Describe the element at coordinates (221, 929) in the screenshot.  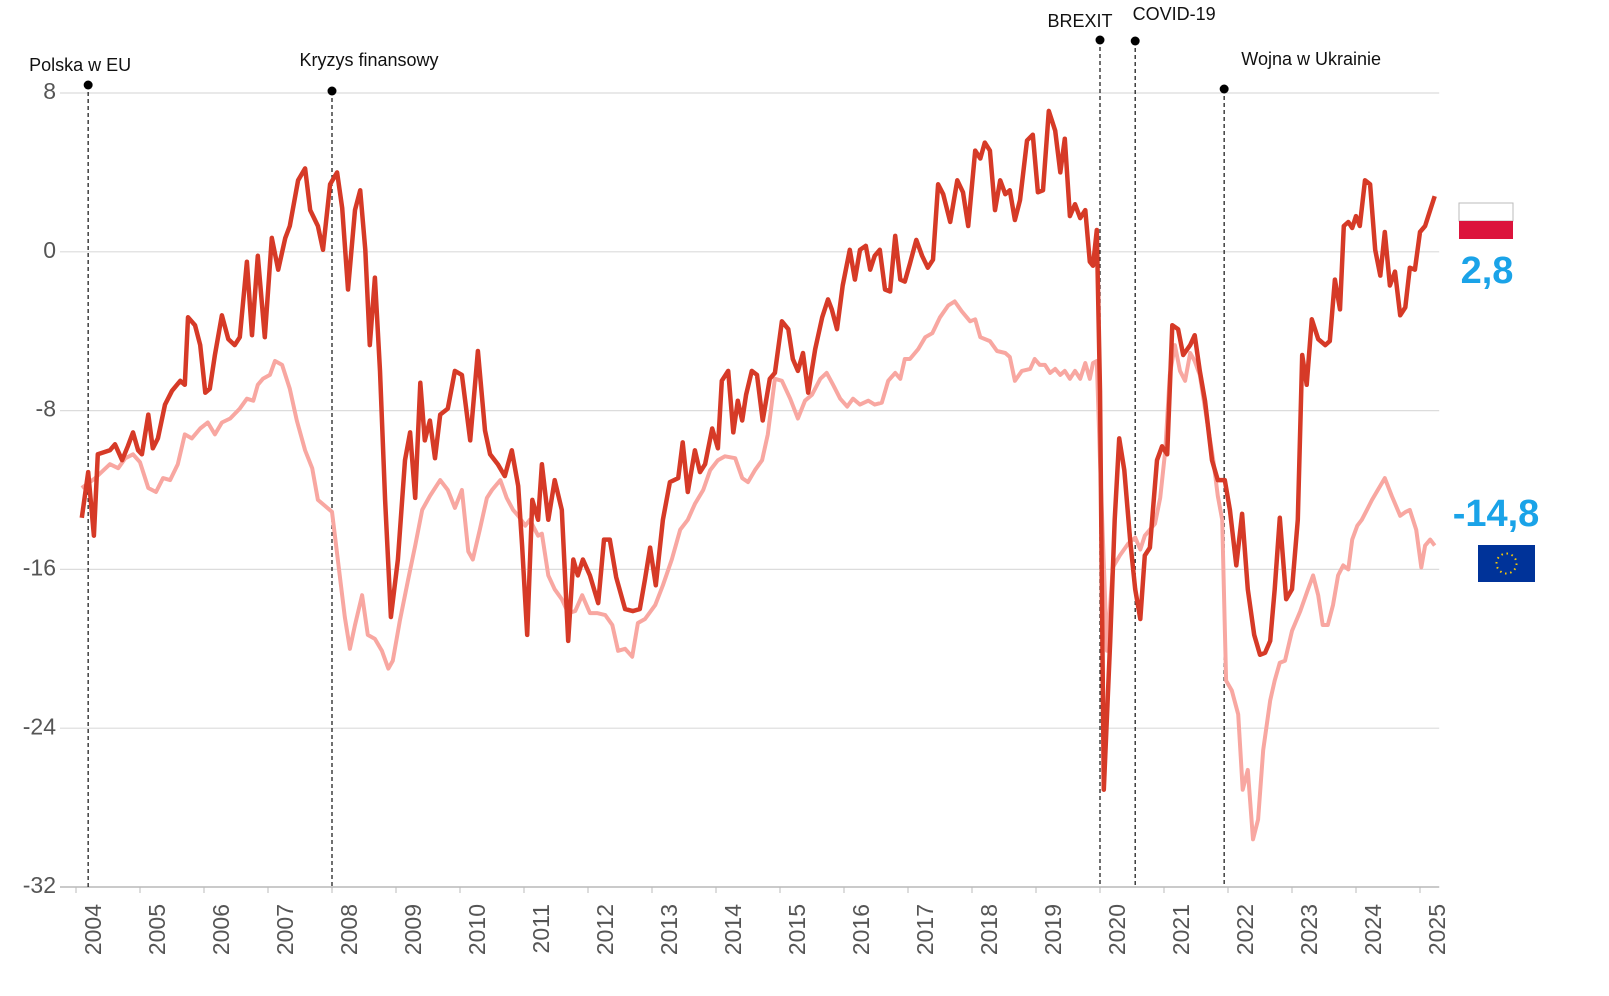
I see `x-tick-label: 2006` at that location.